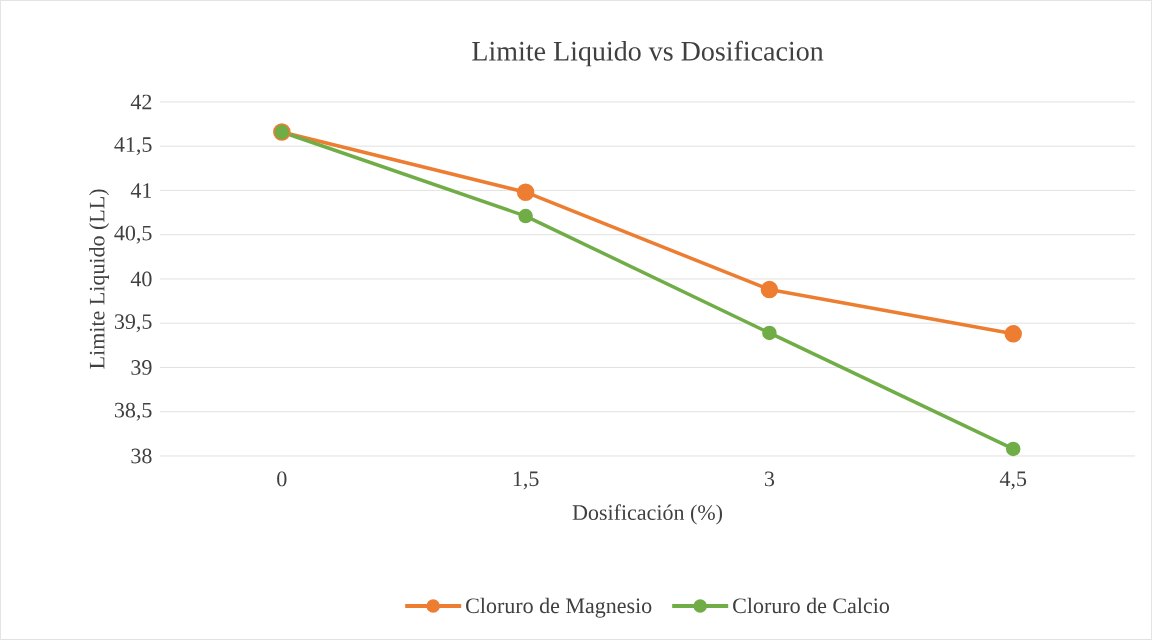 Image resolution: width=1152 pixels, height=640 pixels. Describe the element at coordinates (141, 367) in the screenshot. I see `y-tick-label: 39` at that location.